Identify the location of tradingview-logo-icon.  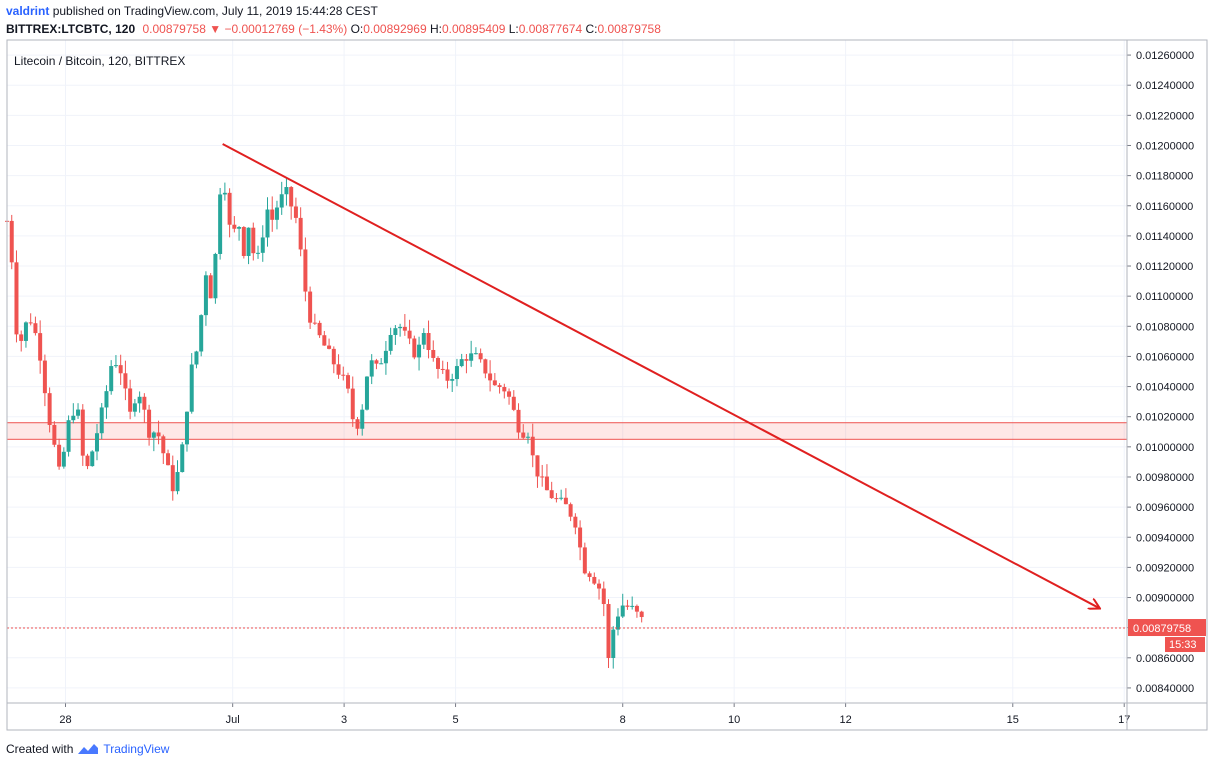
(88, 749).